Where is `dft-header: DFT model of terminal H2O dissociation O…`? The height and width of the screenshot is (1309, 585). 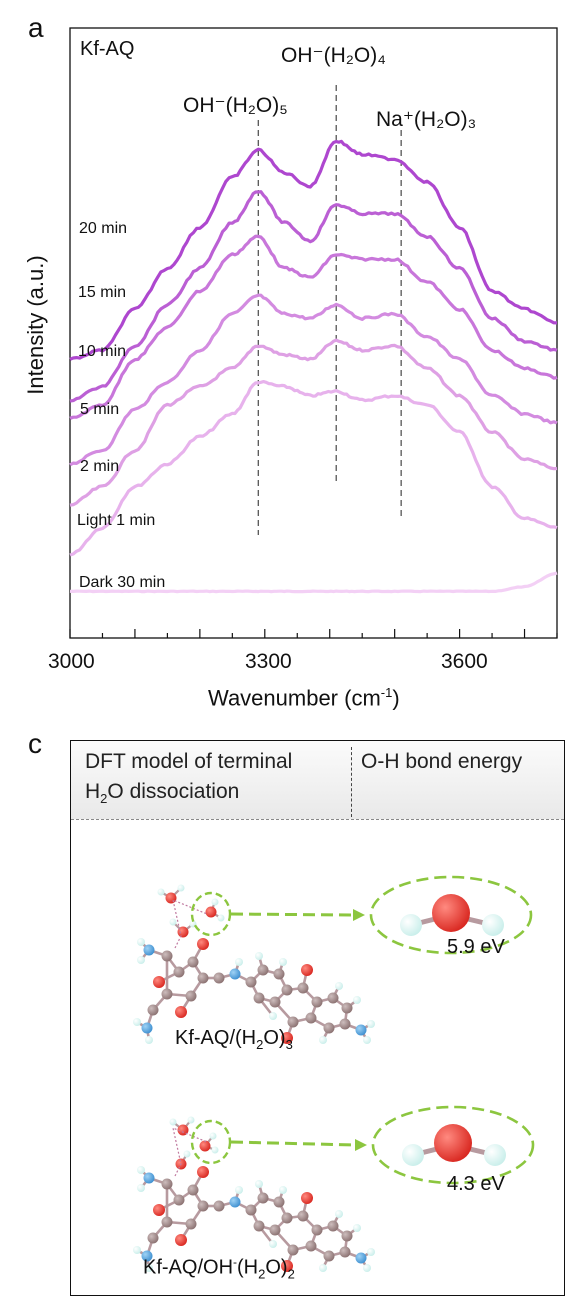
dft-header: DFT model of terminal H2O dissociation O… is located at coordinates (317, 780).